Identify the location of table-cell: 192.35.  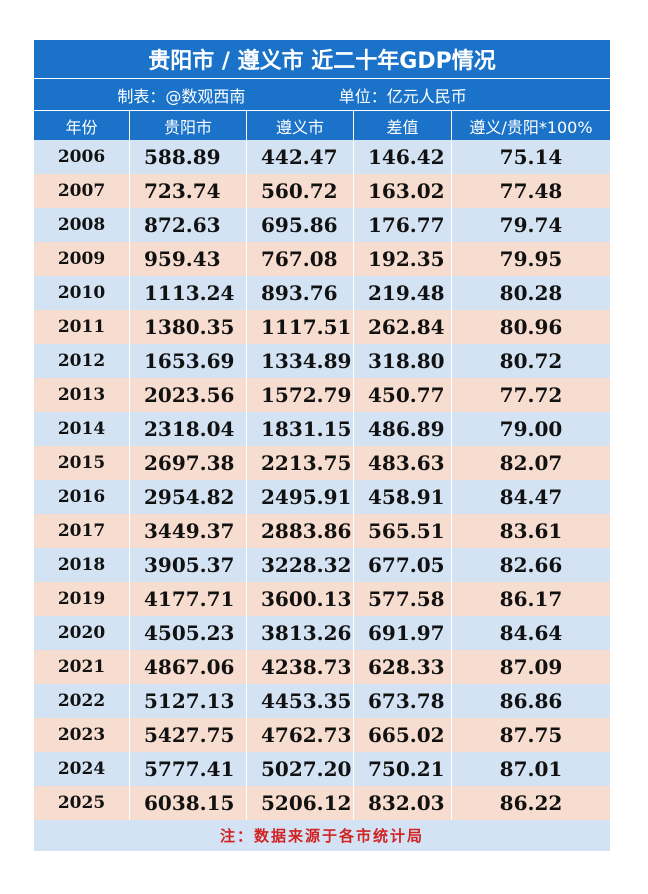
(403, 259).